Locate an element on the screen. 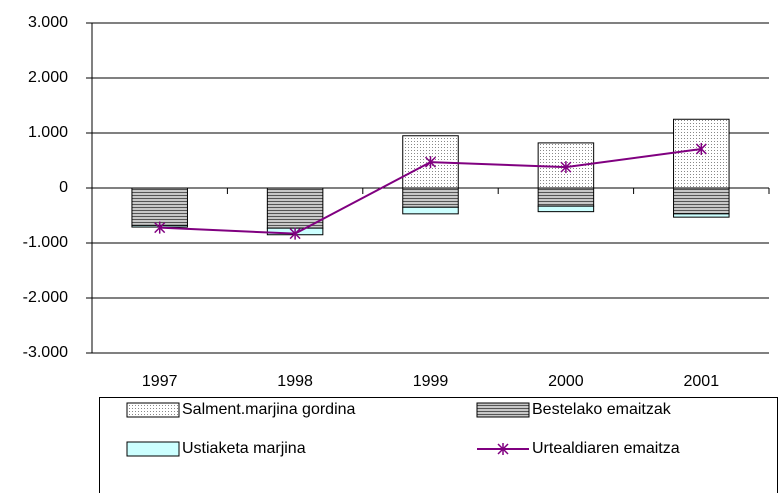 This screenshot has height=493, width=779. x-tick-label: 1997 is located at coordinates (160, 381).